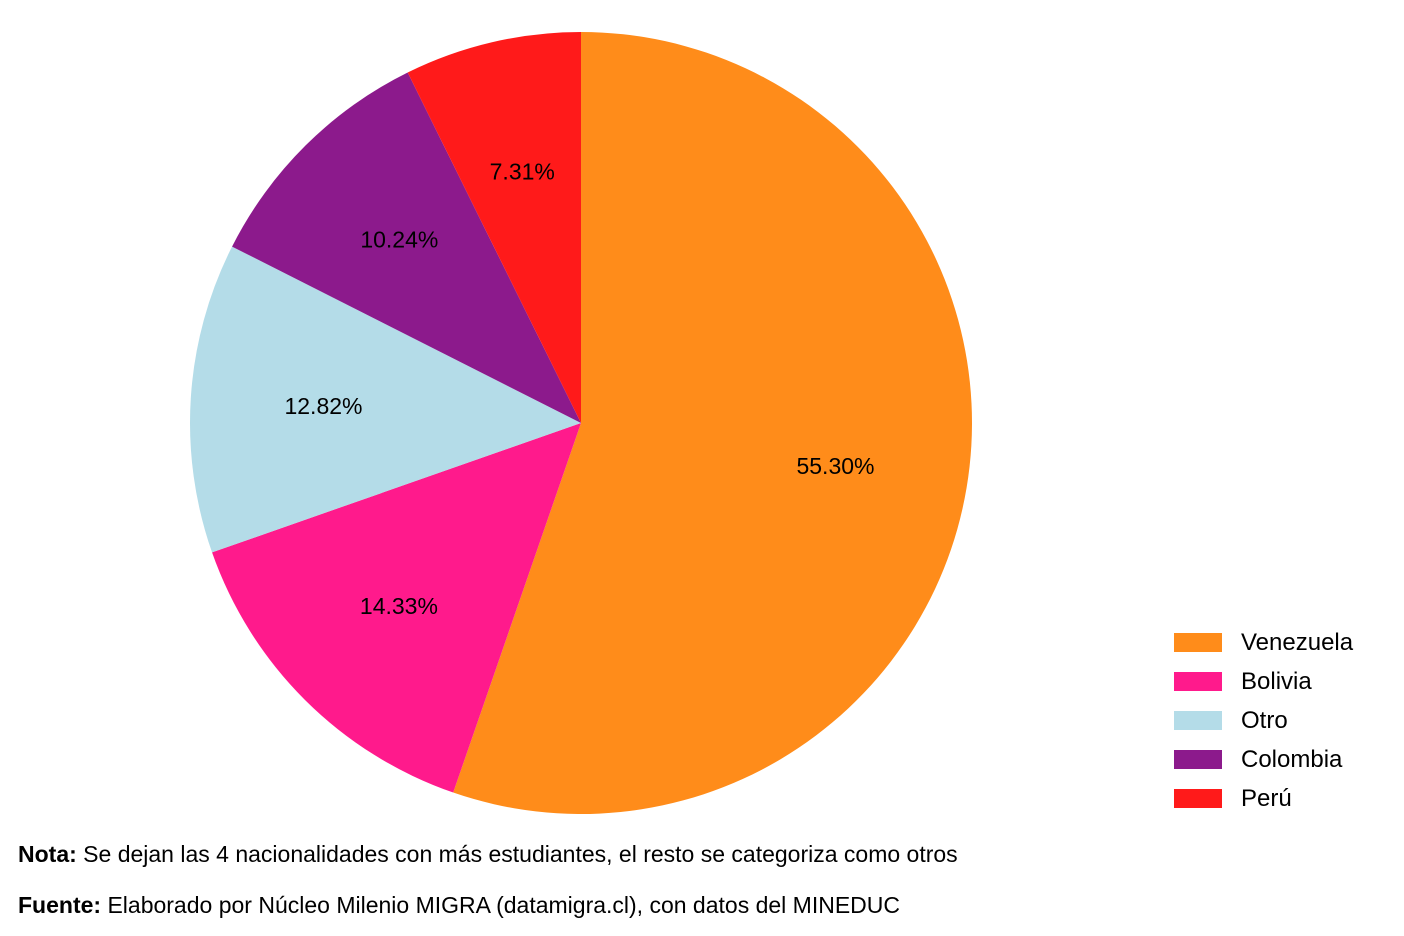 Image resolution: width=1404 pixels, height=936 pixels. What do you see at coordinates (399, 606) in the screenshot?
I see `slice-value-label: 14.33%` at bounding box center [399, 606].